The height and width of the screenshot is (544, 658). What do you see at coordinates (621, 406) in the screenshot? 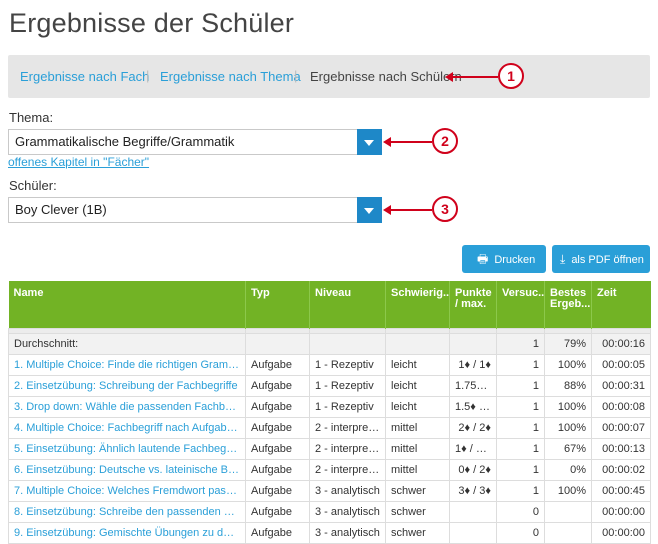
I see `result-time: 00:00:08` at bounding box center [621, 406].